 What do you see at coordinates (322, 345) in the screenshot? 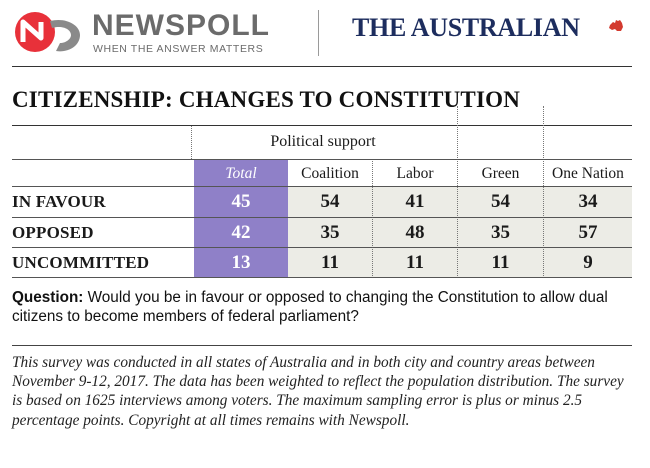
I see `note-rule` at bounding box center [322, 345].